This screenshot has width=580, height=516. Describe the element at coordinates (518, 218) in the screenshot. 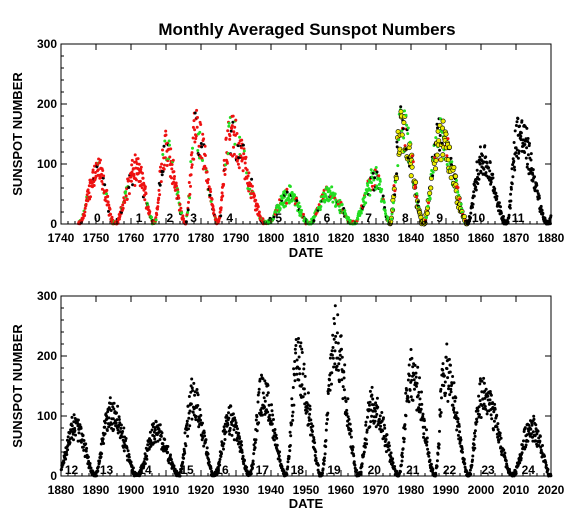

I see `panel-1-cycle-label: 11` at that location.